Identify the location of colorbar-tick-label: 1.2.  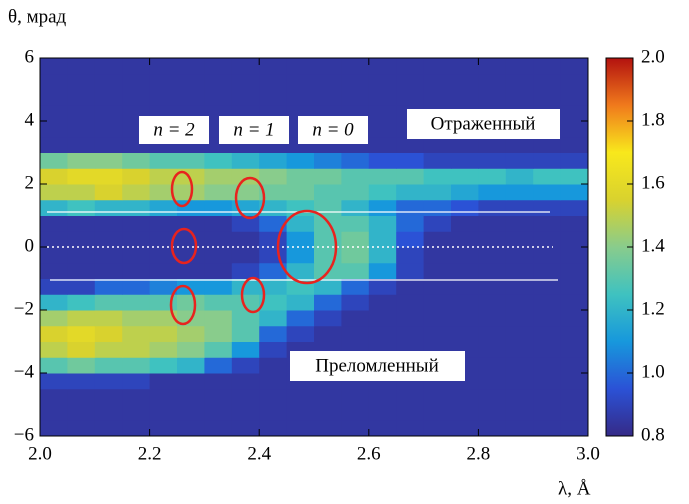
(653, 308).